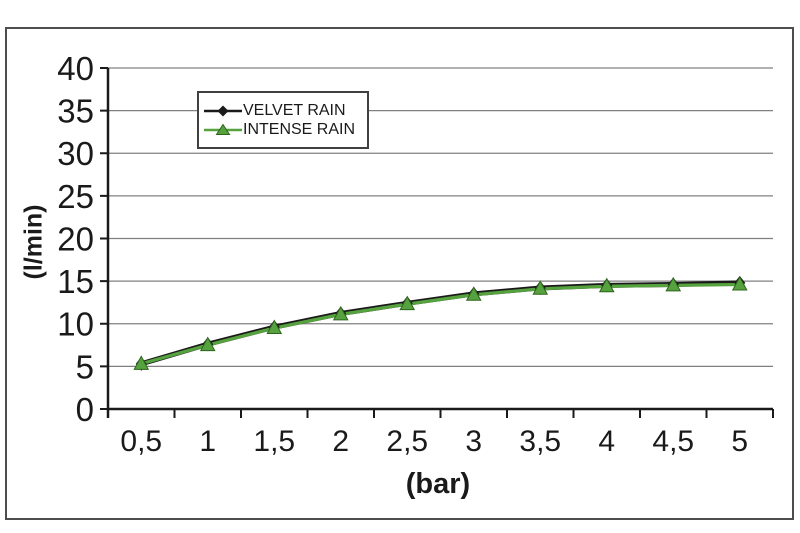 The image size is (800, 533). I want to click on legend-label-velvet-rain: VELVET RAIN, so click(294, 110).